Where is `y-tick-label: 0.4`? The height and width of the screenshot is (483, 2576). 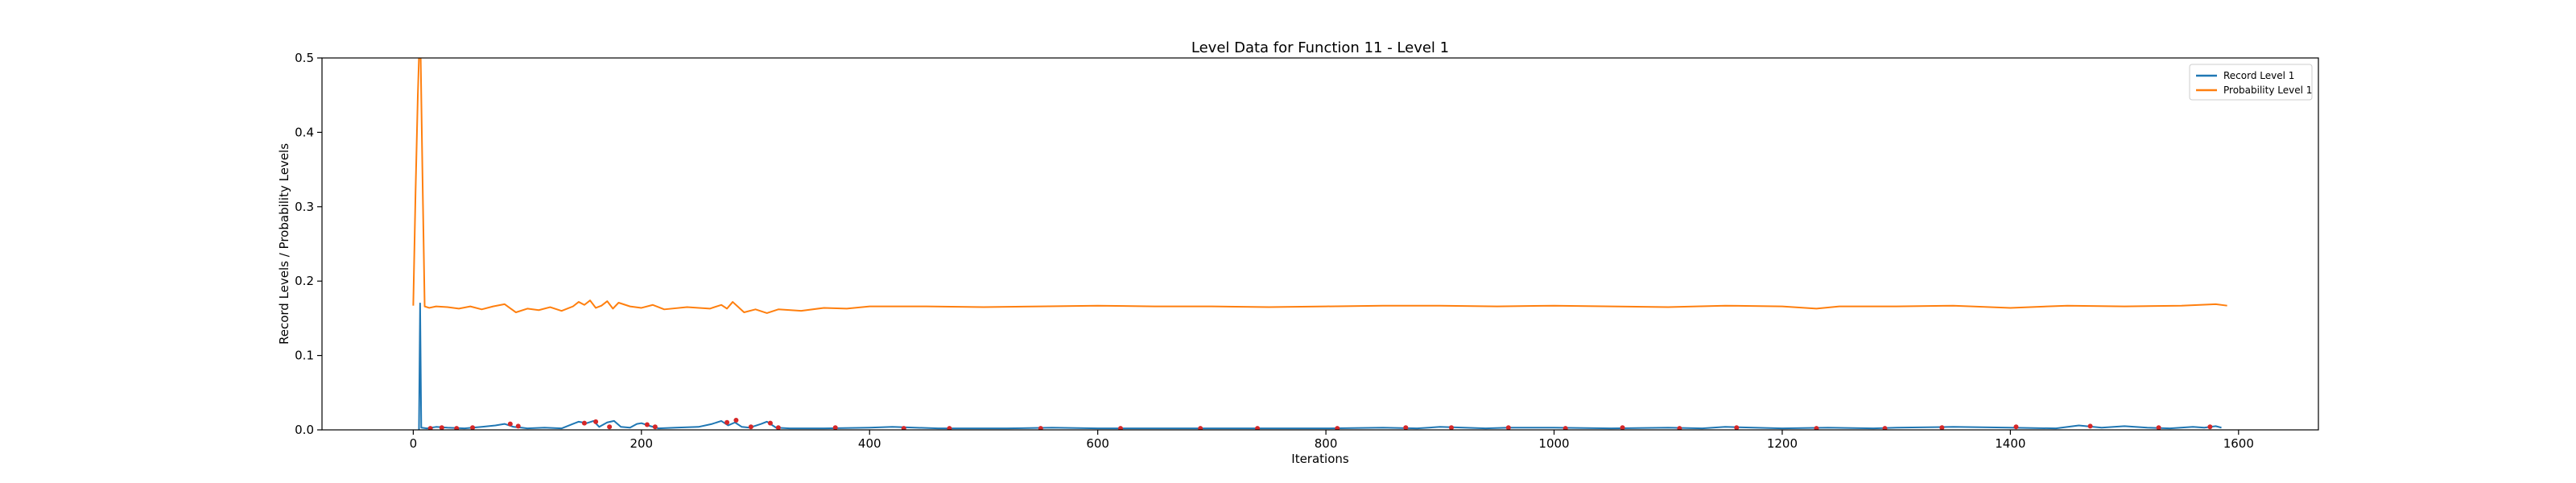
y-tick-label: 0.4 is located at coordinates (304, 132).